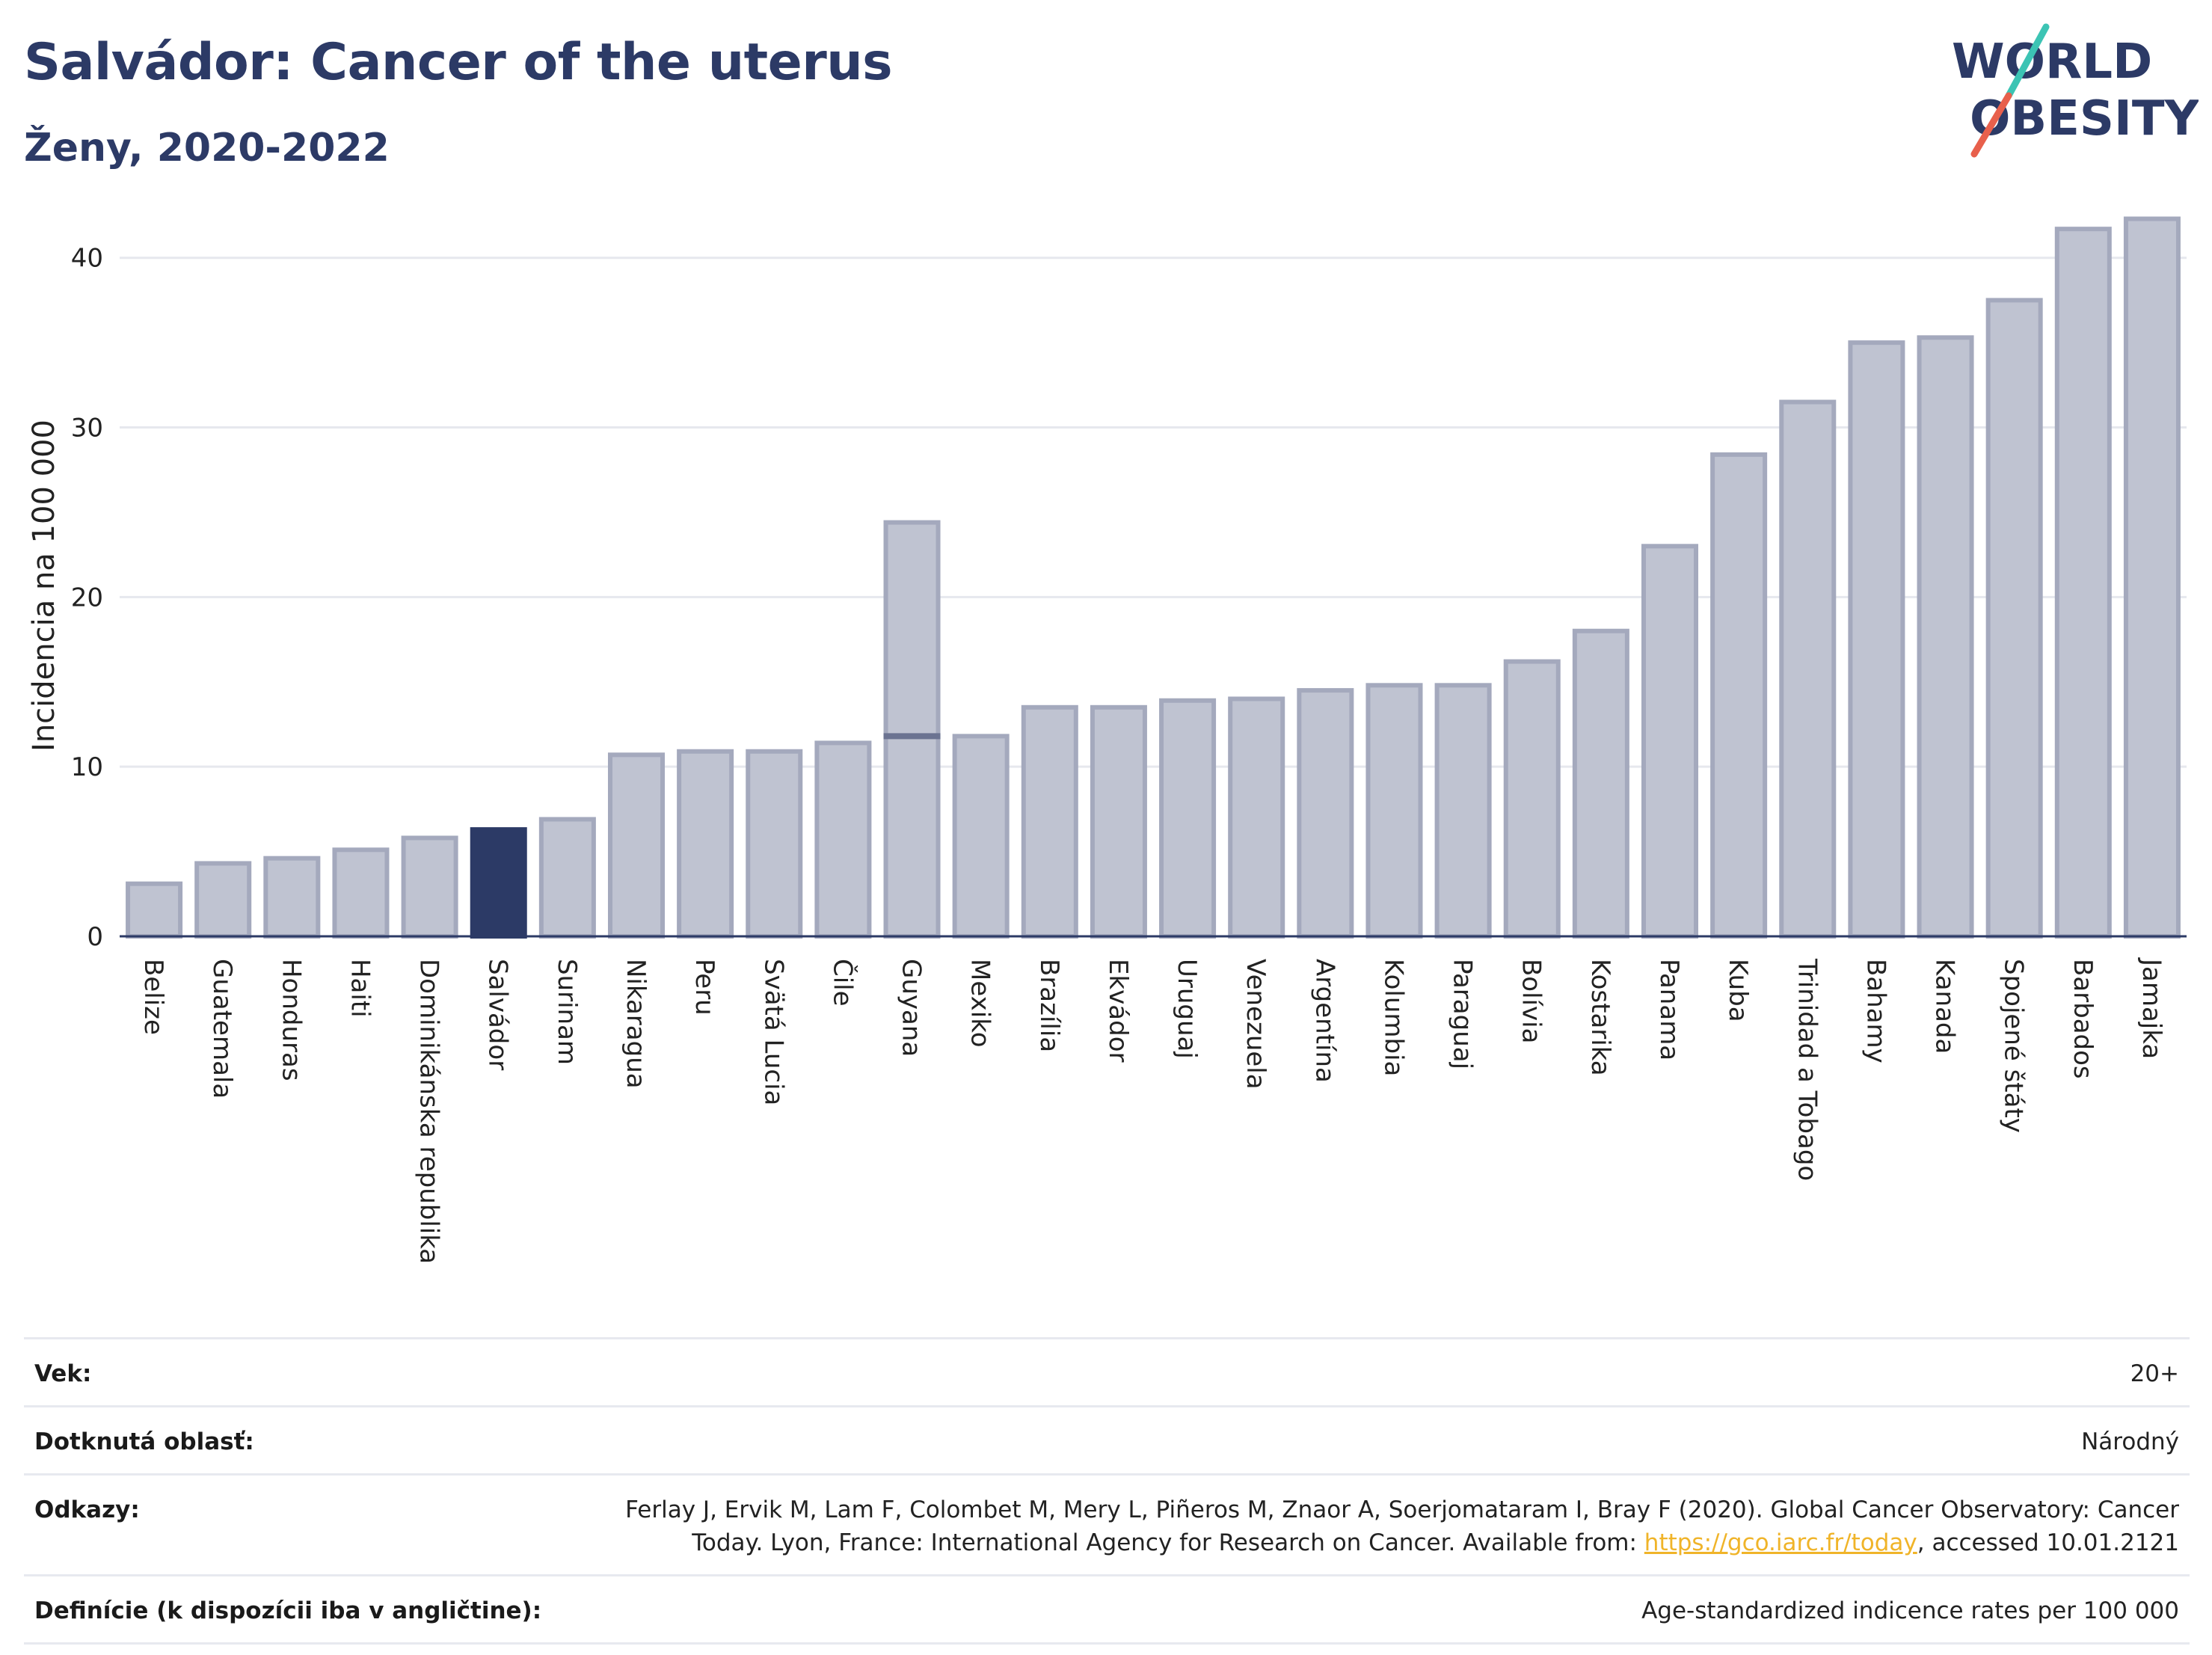 This screenshot has height=1655, width=2212. I want to click on info-row-area: Dotknutá oblasť: Národný, so click(1107, 1439).